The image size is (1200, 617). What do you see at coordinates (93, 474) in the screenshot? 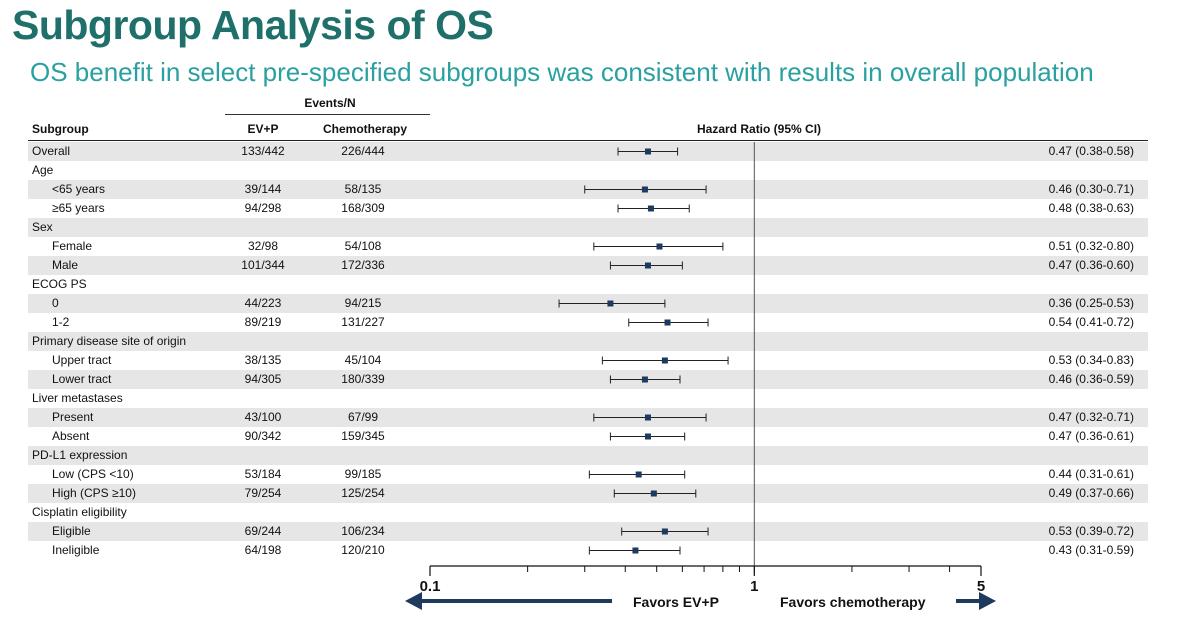
I see `subgroup-label: Low (CPS <10)` at bounding box center [93, 474].